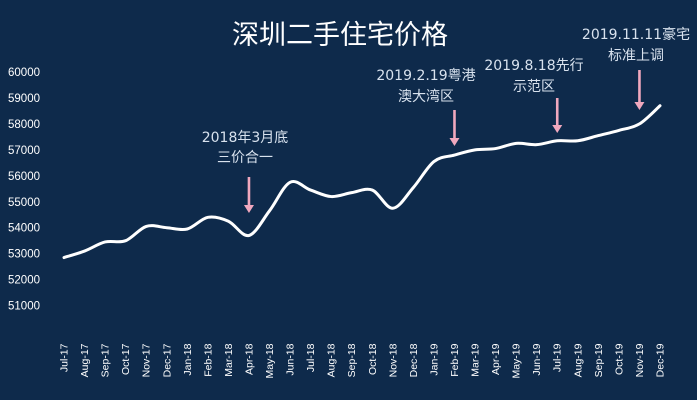  Describe the element at coordinates (311, 357) in the screenshot. I see `x-tick-label: Jul-18` at that location.